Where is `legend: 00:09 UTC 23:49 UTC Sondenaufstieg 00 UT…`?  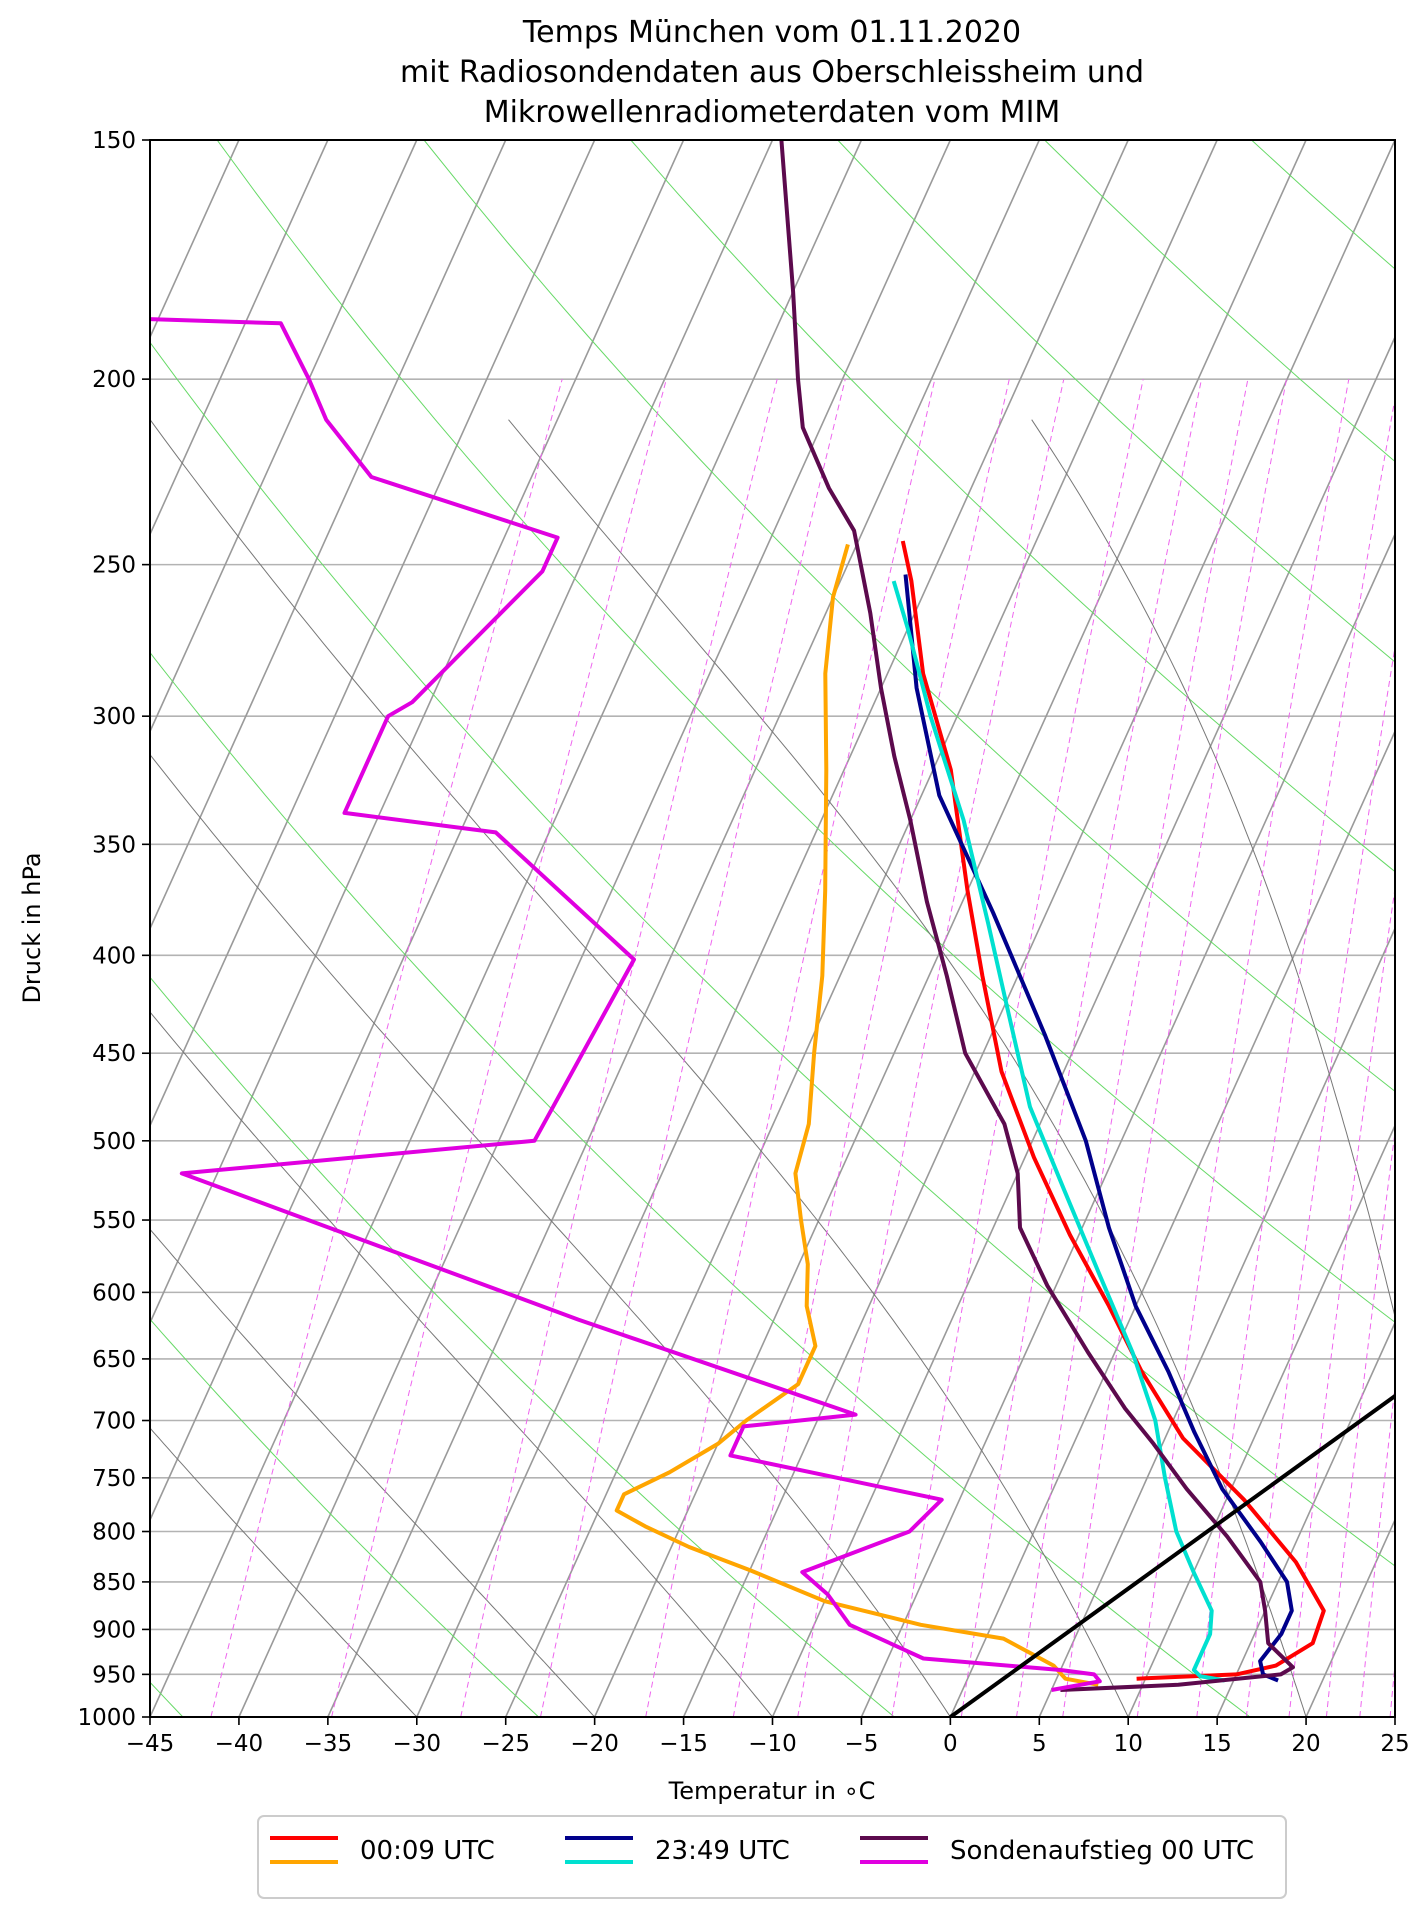
legend: 00:09 UTC 23:49 UTC Sondenaufstieg 00 UT… is located at coordinates (772, 1857).